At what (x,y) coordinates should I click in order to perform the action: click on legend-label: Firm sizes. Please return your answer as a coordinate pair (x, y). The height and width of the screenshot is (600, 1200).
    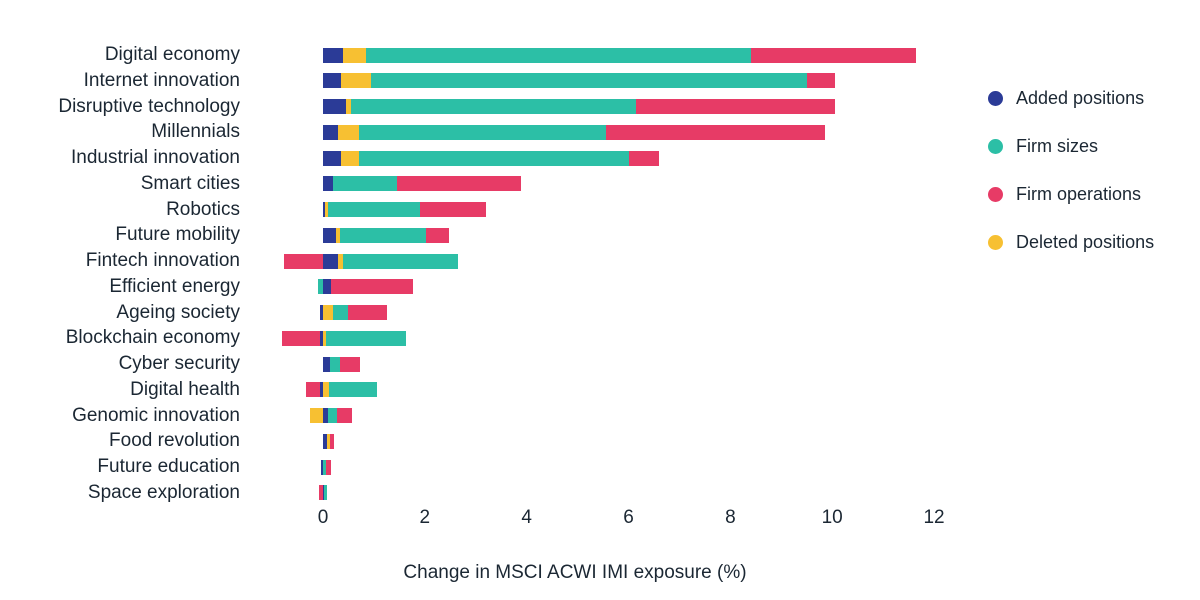
    Looking at the image, I should click on (1057, 145).